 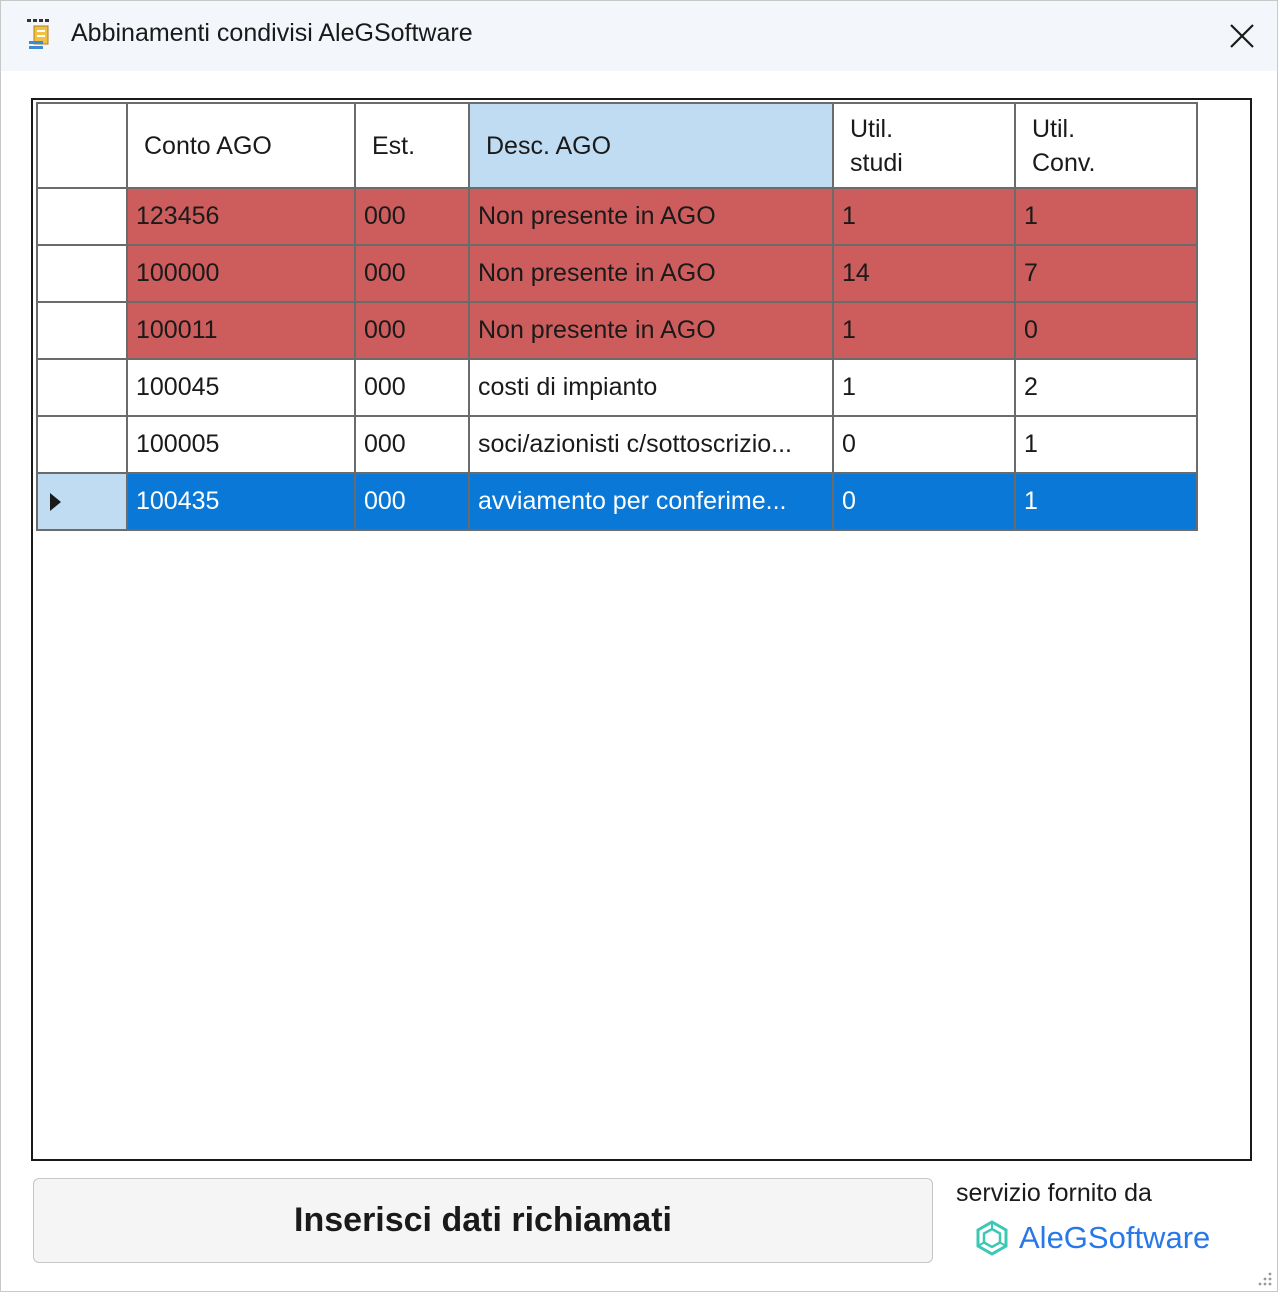 What do you see at coordinates (1106, 387) in the screenshot?
I see `cell-util-conv: 2` at bounding box center [1106, 387].